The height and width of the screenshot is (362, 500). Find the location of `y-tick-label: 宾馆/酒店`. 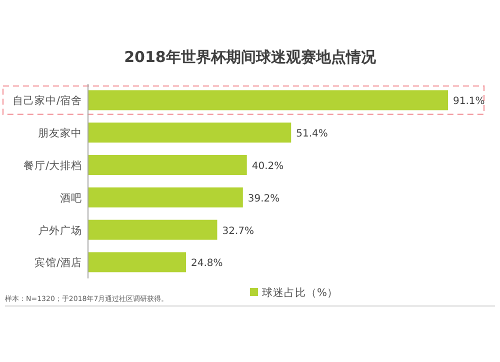

y-tick-label: 宾馆/酒店 is located at coordinates (58, 263).